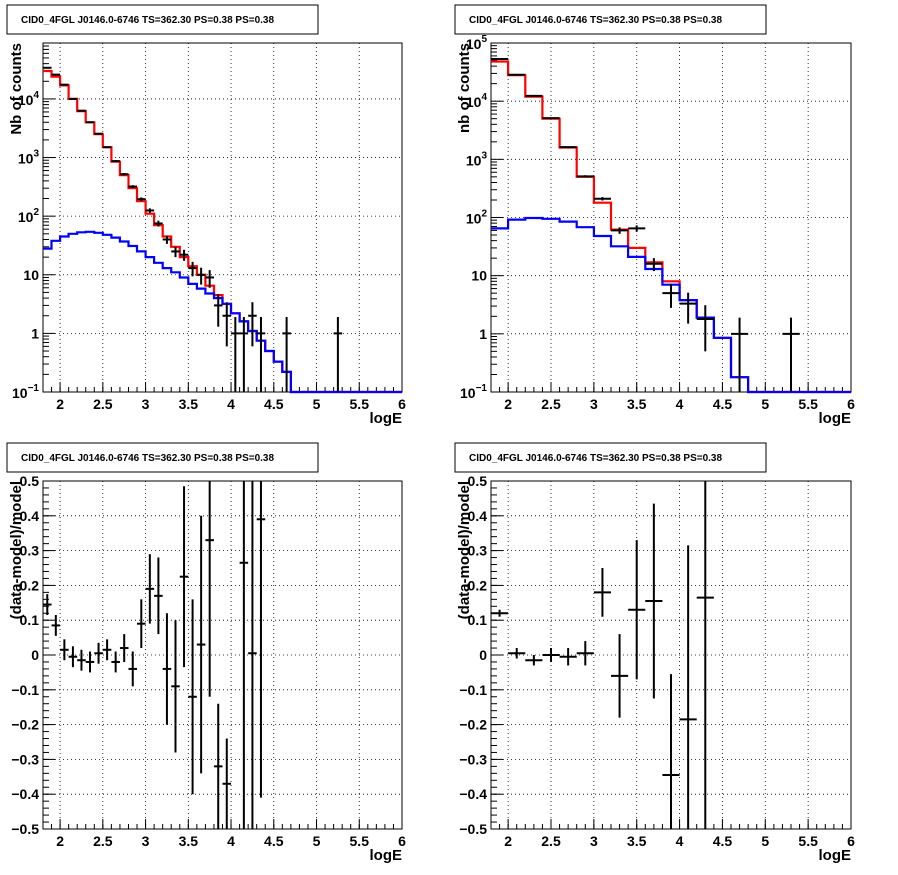 Image resolution: width=898 pixels, height=875 pixels. Describe the element at coordinates (473, 690) in the screenshot. I see `y-tick-label: −0.1` at that location.